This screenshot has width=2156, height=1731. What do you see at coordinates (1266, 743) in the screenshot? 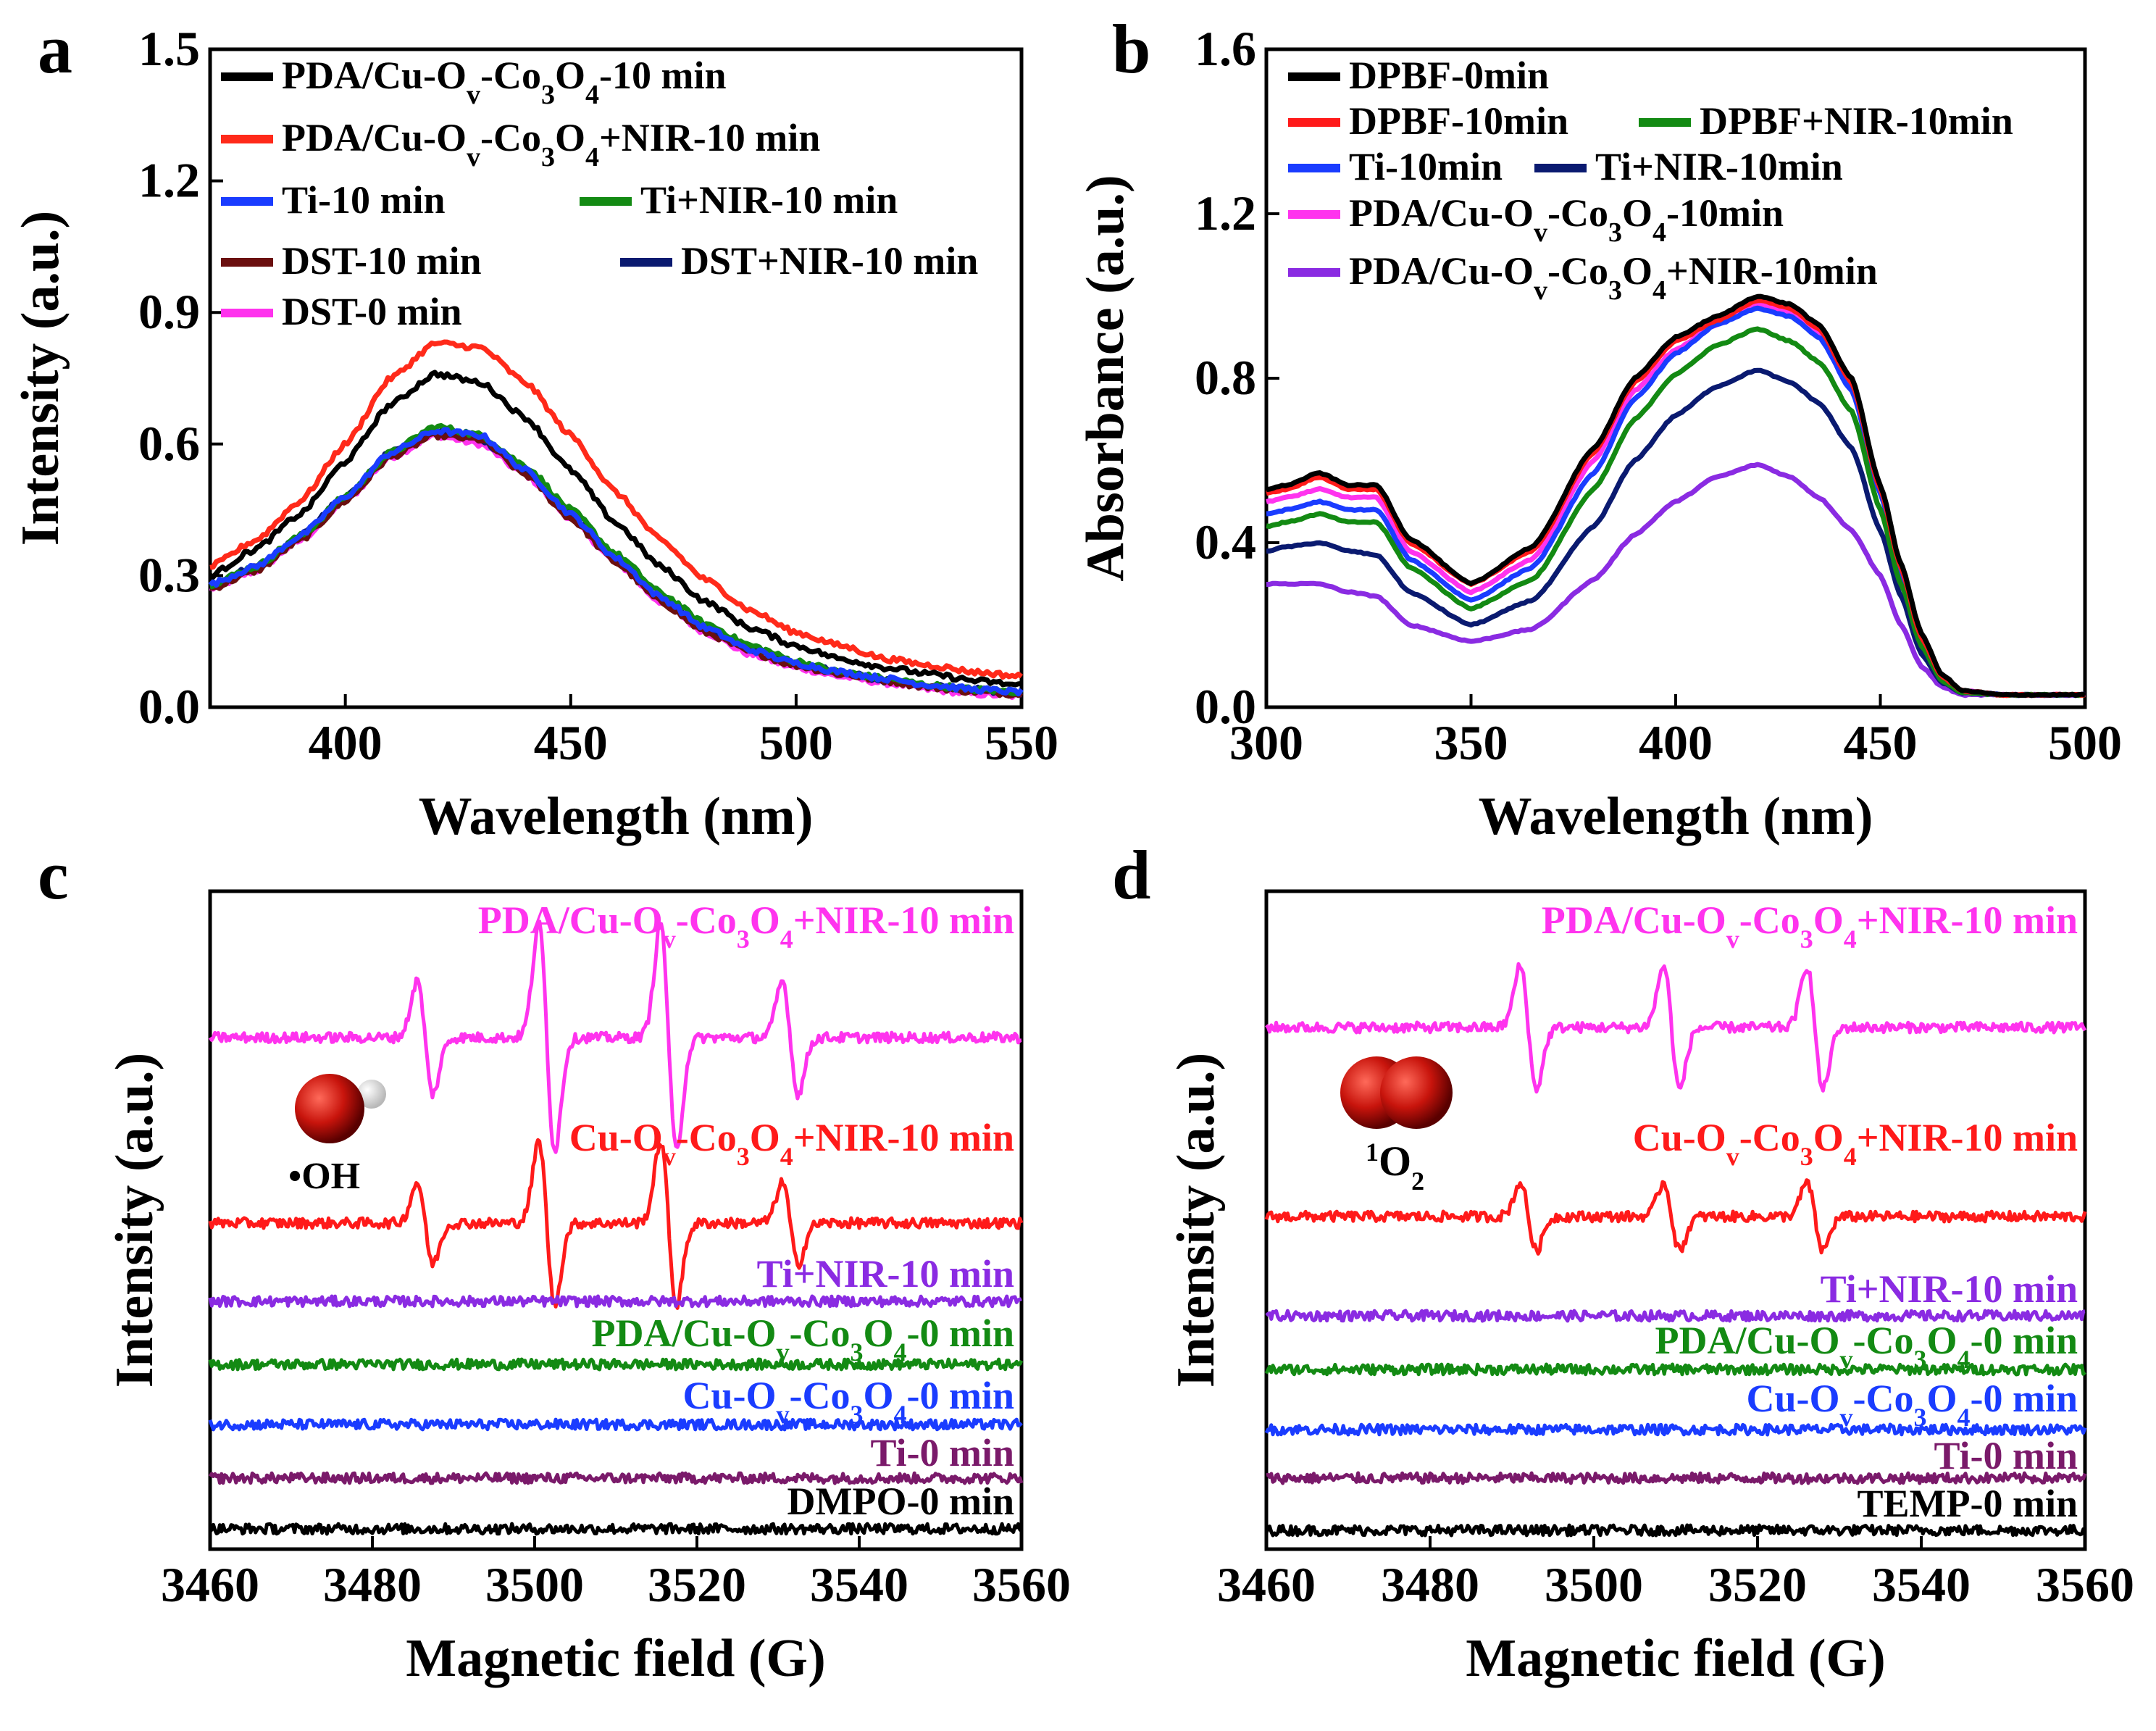
I see `x-tick-label: 300` at bounding box center [1266, 743].